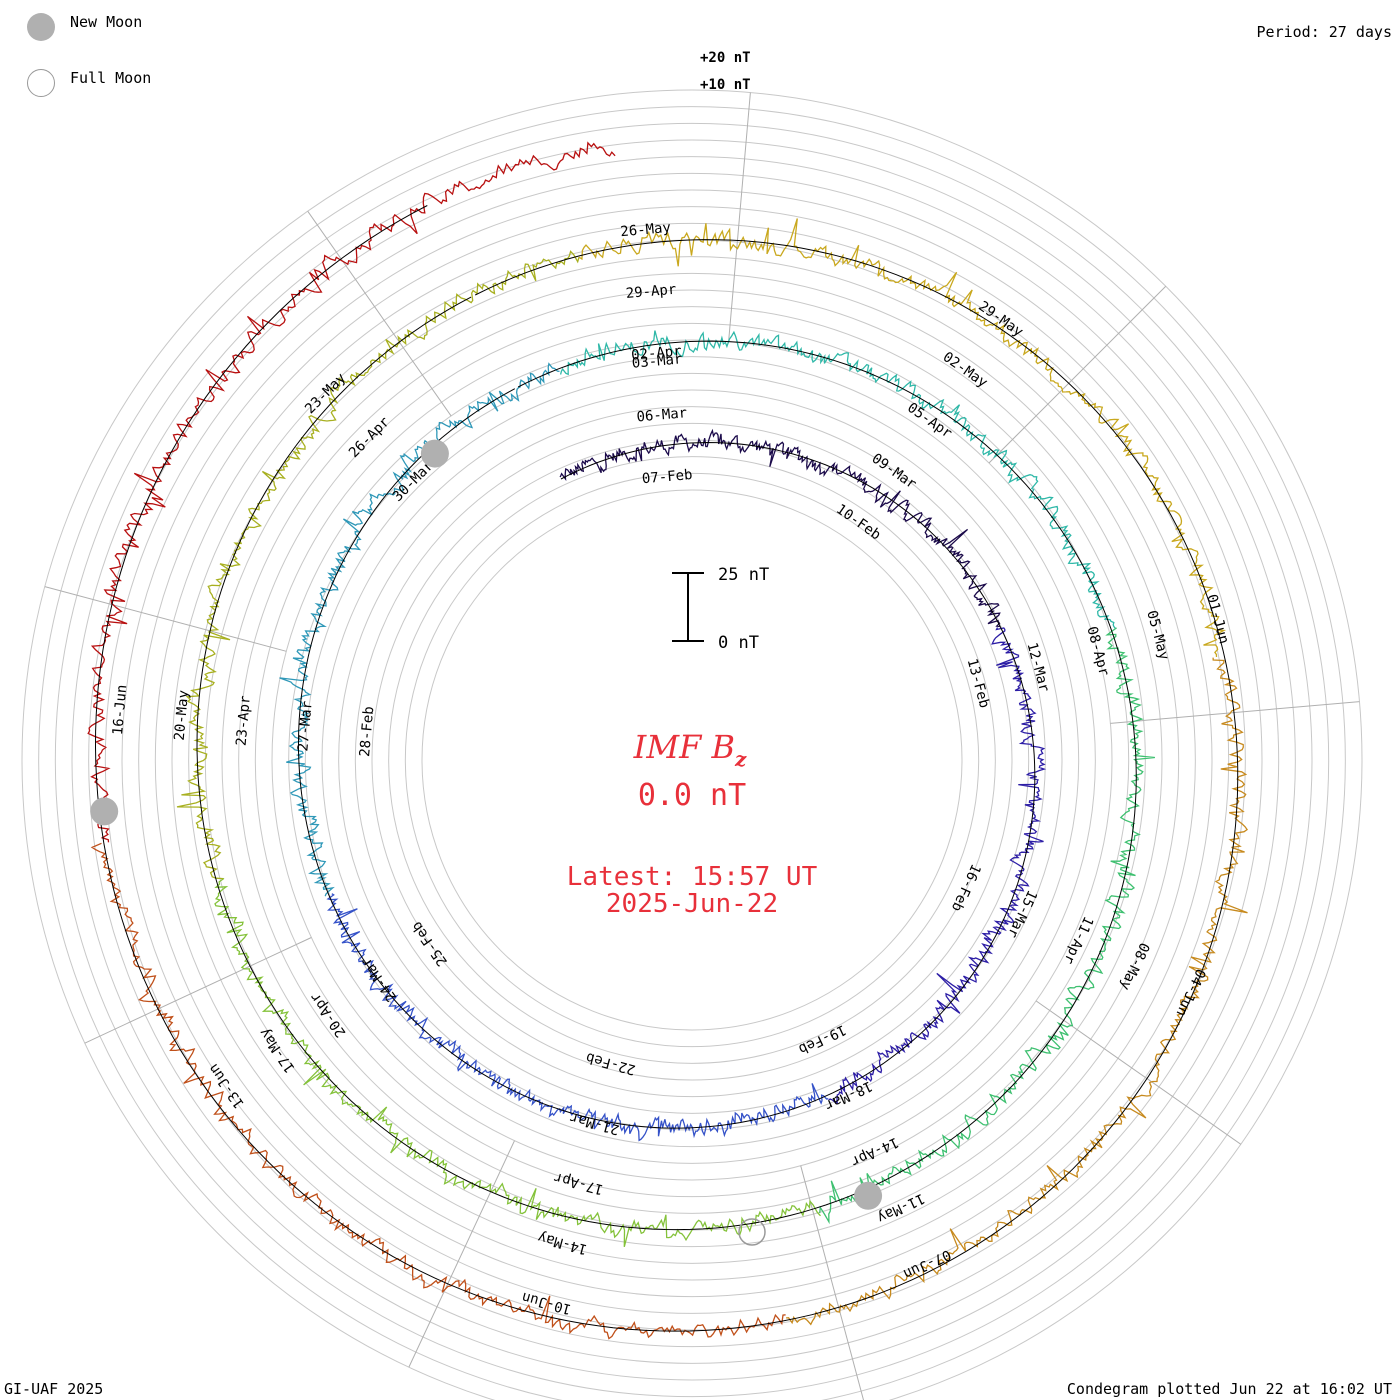 The width and height of the screenshot is (1400, 1400). I want to click on date-label: 22-Feb, so click(610, 1063).